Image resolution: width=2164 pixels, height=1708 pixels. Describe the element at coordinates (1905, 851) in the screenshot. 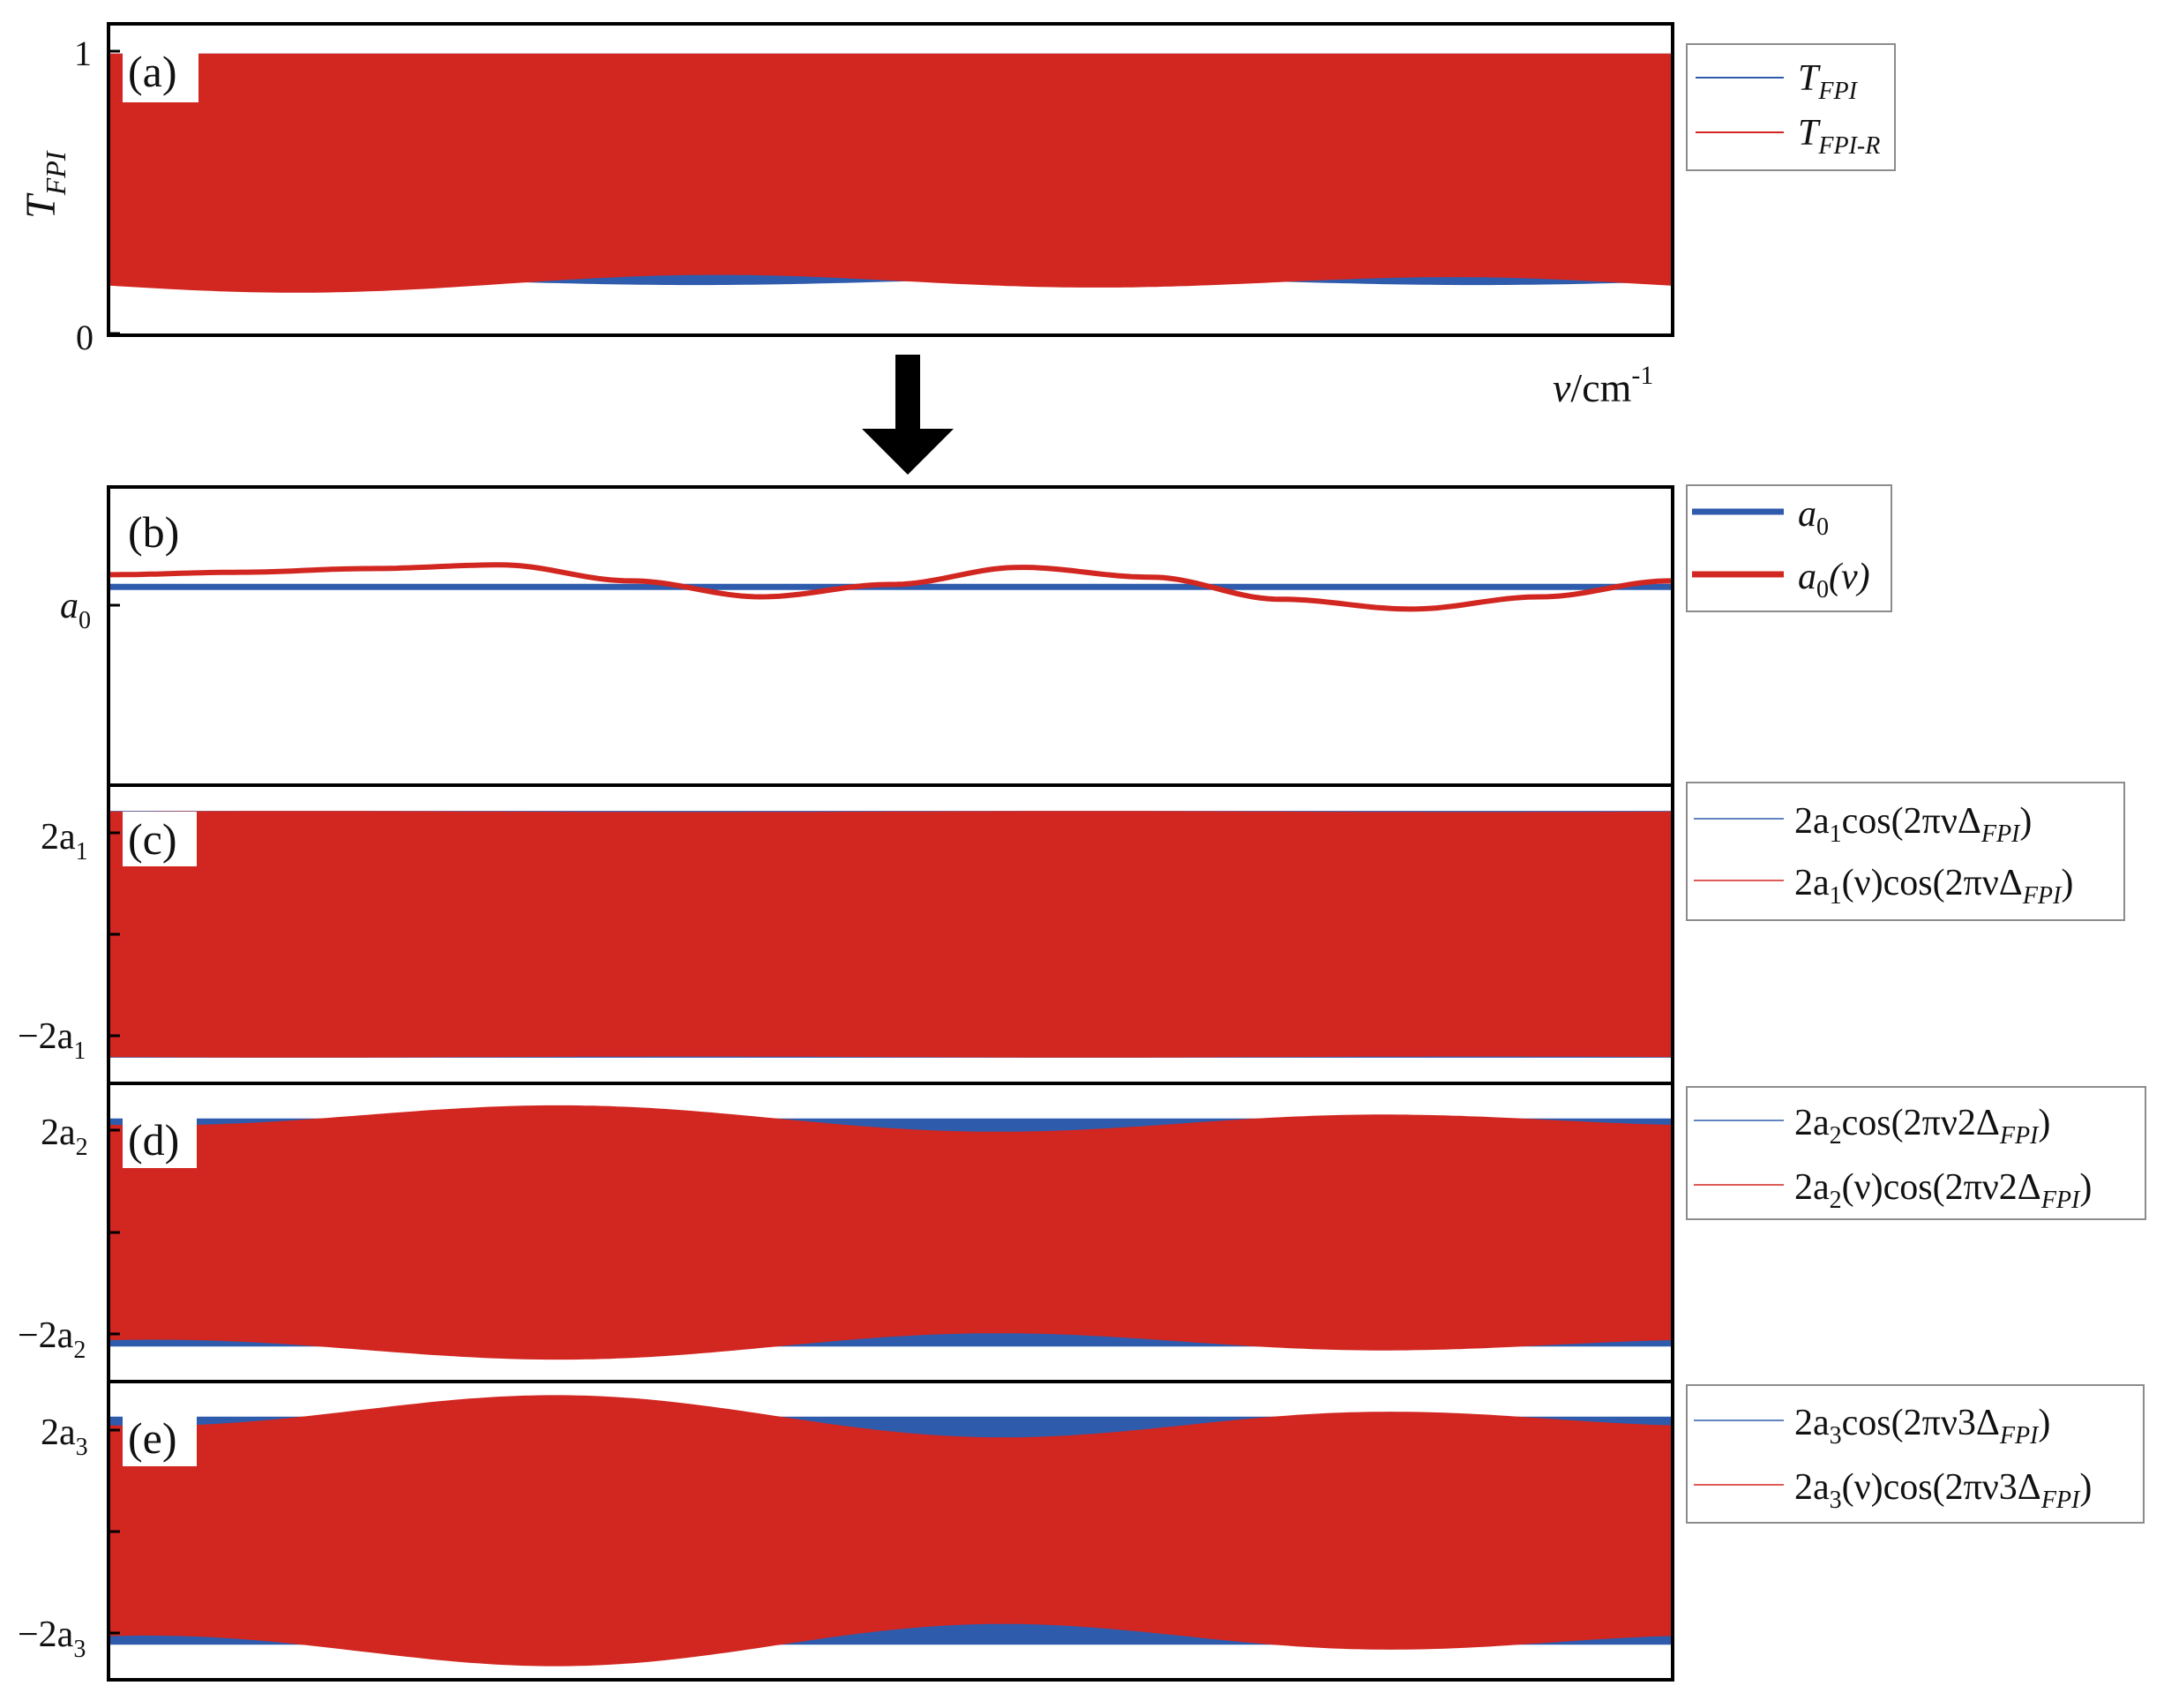

I see `legend-c: 2a1cos(2πνΔFPI) 2a1(ν)cos(2πνΔFPI)` at that location.